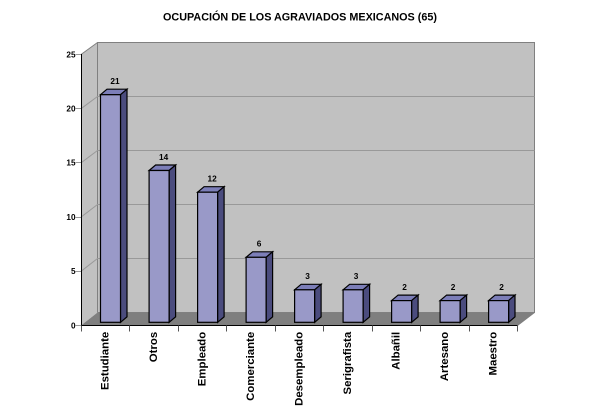 This screenshot has height=420, width=600. I want to click on svg-text: Albañil, so click(396, 351).